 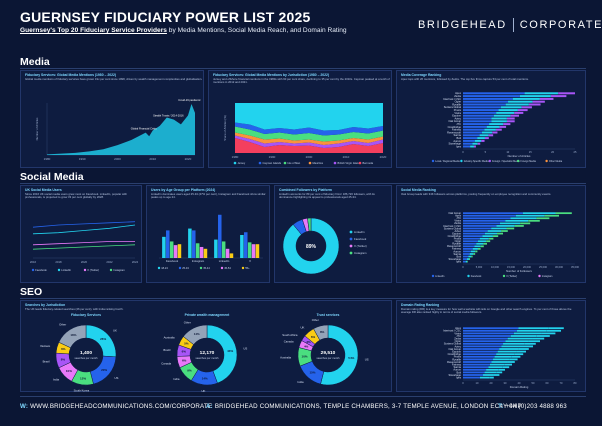 What do you see at coordinates (83, 378) in the screenshot?
I see `slice-value: 12%` at bounding box center [83, 378].